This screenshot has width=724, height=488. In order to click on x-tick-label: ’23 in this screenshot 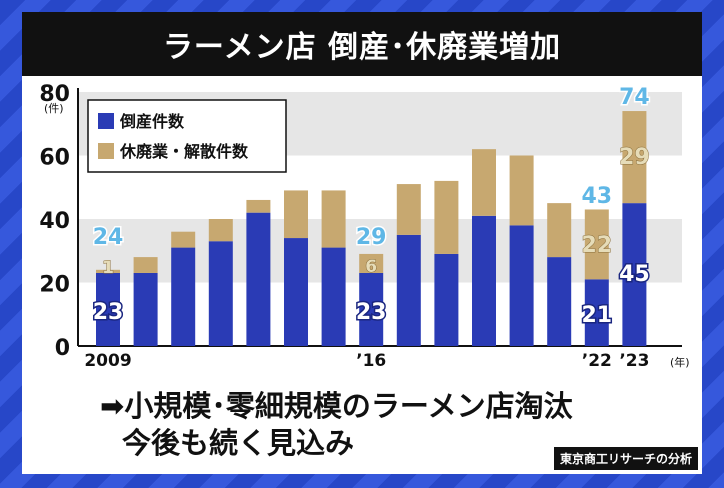, I will do `click(634, 361)`.